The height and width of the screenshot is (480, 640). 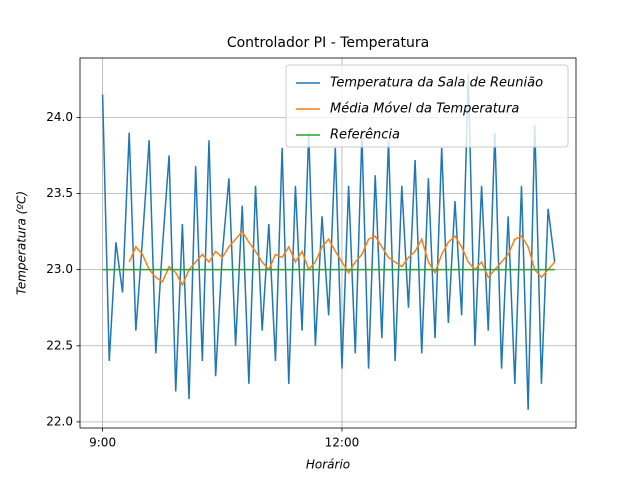 I want to click on data-line, so click(x=342, y=258).